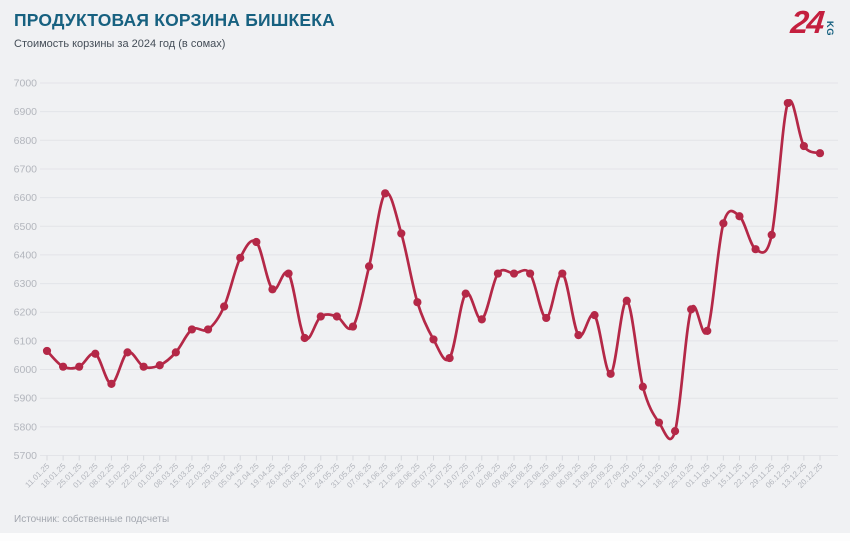 The image size is (850, 541). What do you see at coordinates (26, 370) in the screenshot?
I see `y-axis-label: 6000` at bounding box center [26, 370].